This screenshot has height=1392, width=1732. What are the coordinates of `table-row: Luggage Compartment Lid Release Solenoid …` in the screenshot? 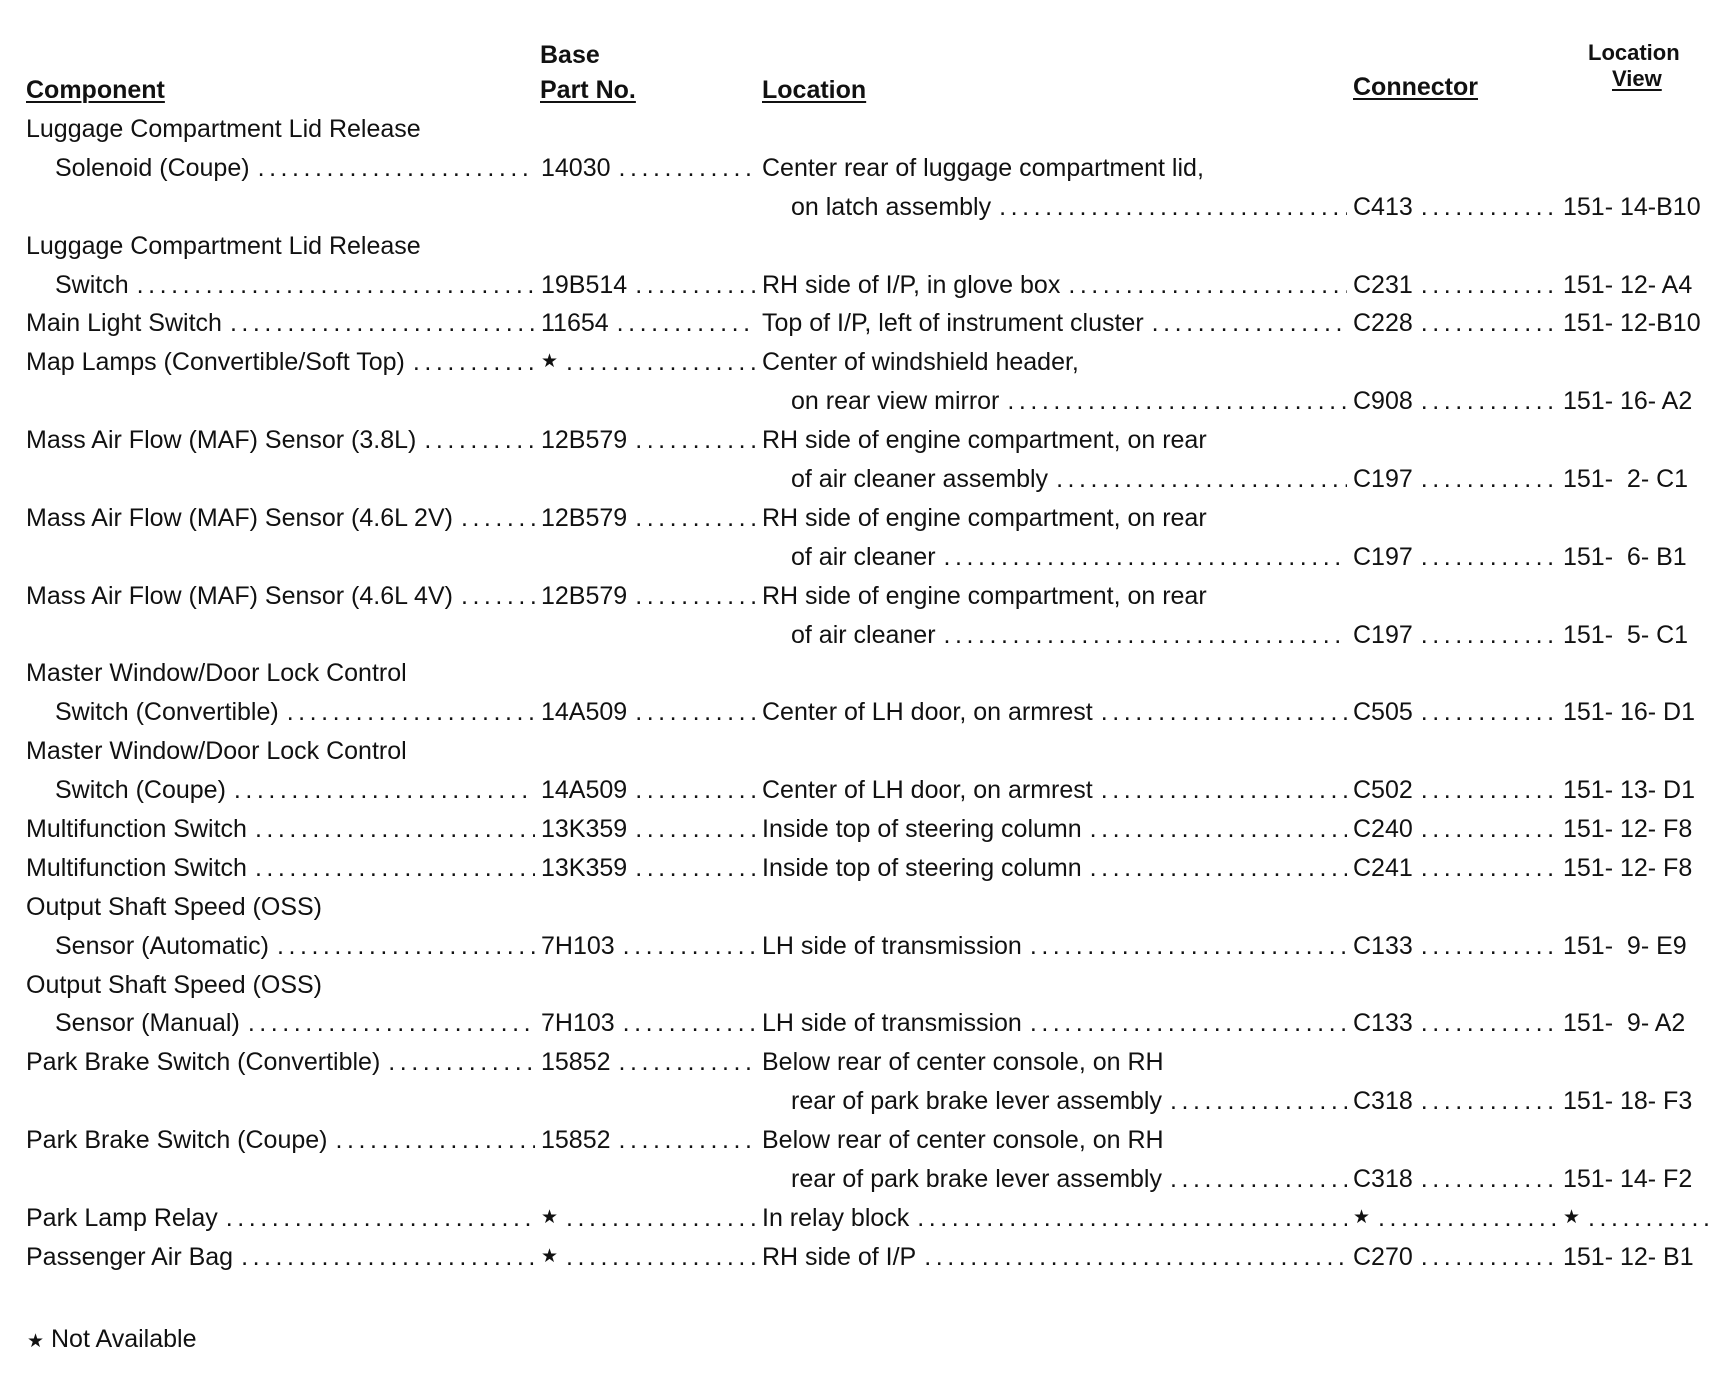 It's located at (866, 168).